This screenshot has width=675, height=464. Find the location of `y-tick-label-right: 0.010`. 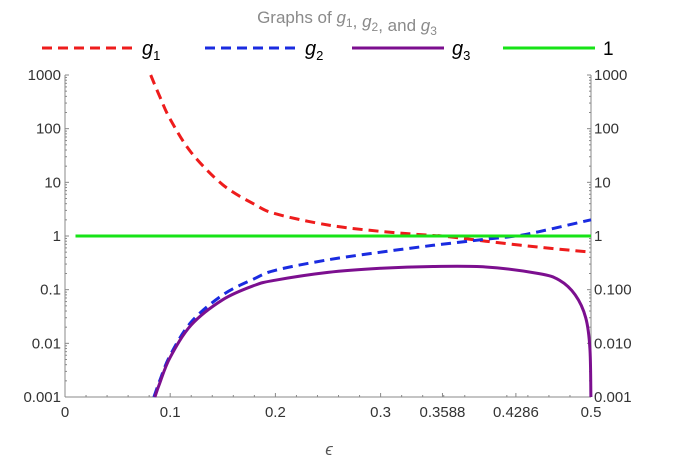

y-tick-label-right: 0.010 is located at coordinates (613, 343).